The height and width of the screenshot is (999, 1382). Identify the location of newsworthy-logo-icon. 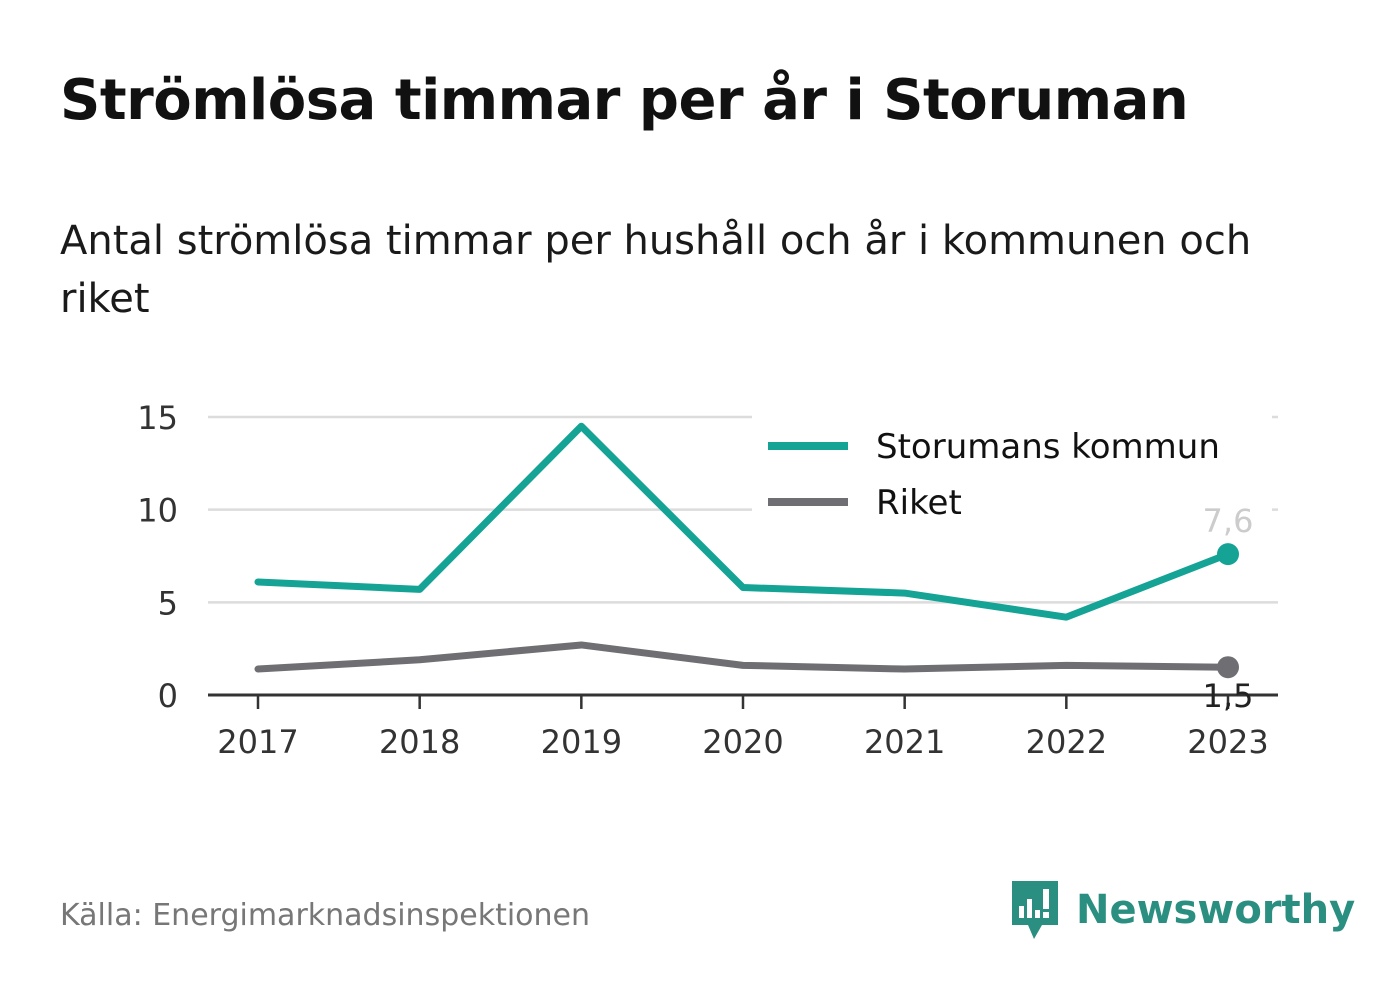
(1035, 910).